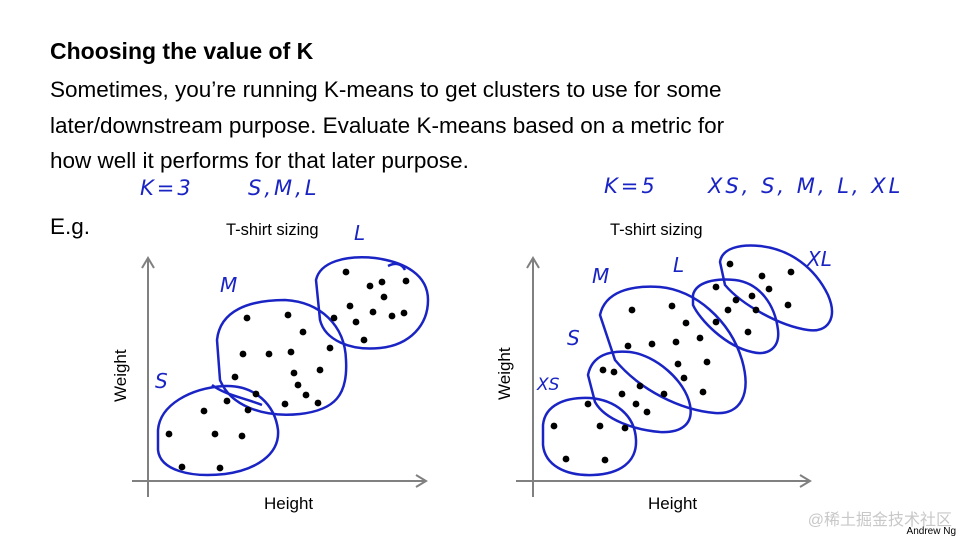  I want to click on left-chart-xlabel: Height, so click(289, 503).